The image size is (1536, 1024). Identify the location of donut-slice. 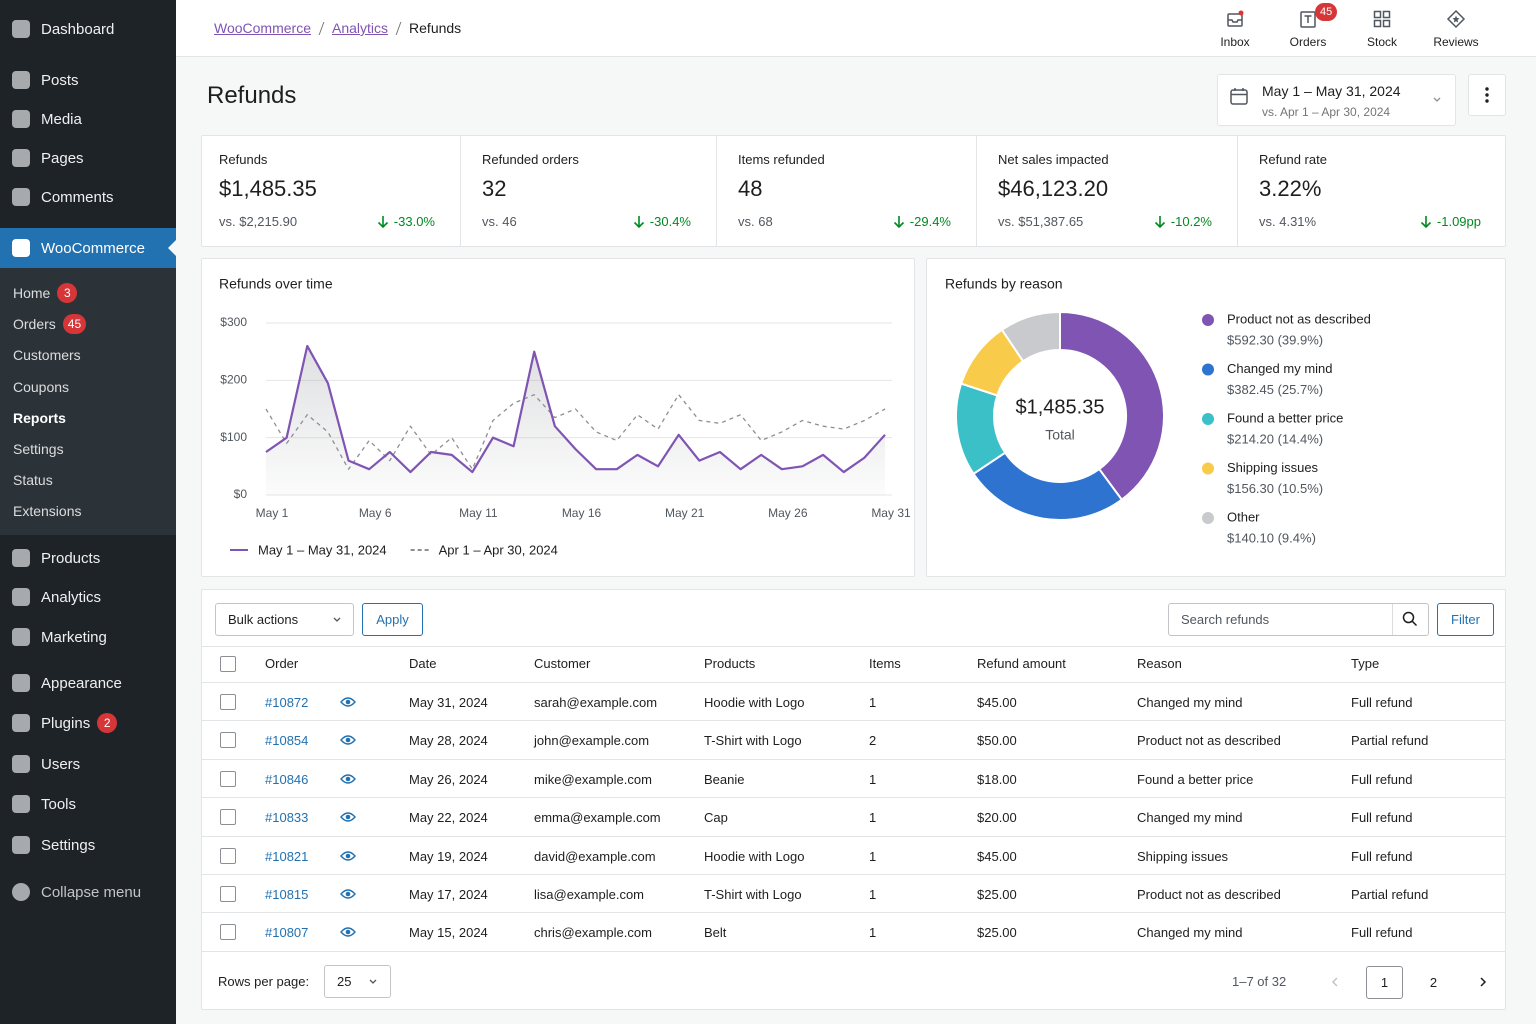
(1112, 406).